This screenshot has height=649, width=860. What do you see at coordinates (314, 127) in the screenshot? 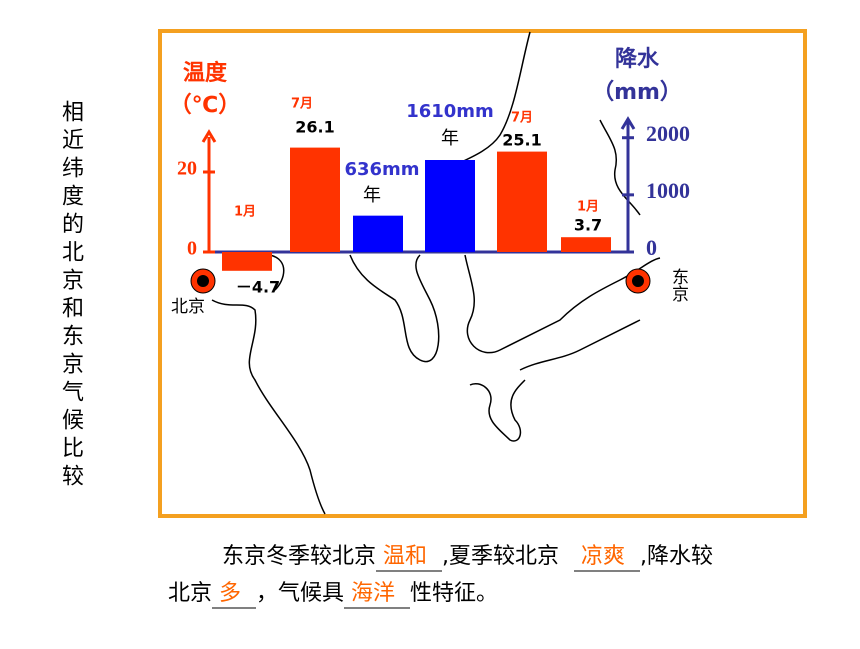
I see `value-label: 26.1` at bounding box center [314, 127].